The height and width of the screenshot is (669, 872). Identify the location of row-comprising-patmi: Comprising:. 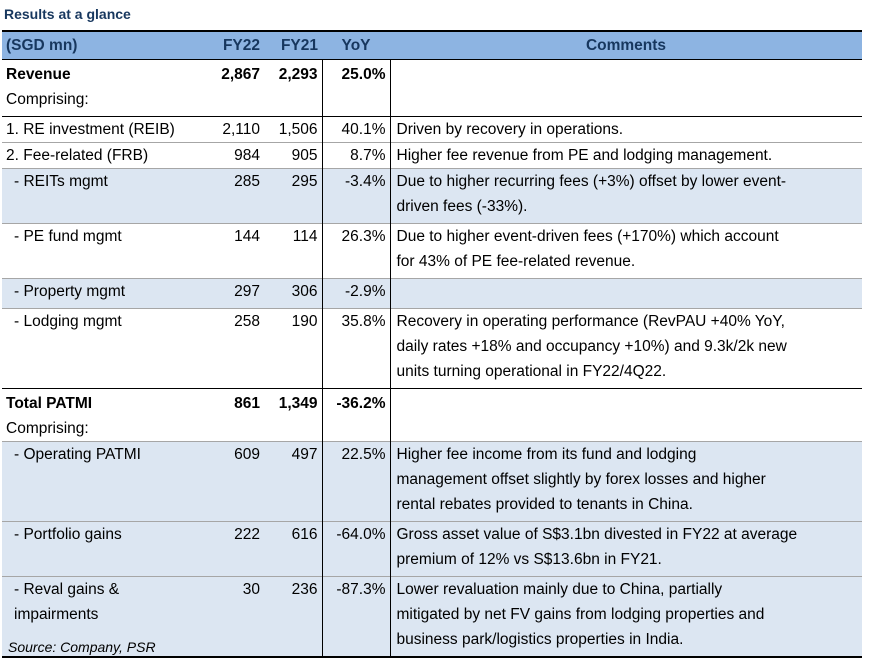
(432, 429).